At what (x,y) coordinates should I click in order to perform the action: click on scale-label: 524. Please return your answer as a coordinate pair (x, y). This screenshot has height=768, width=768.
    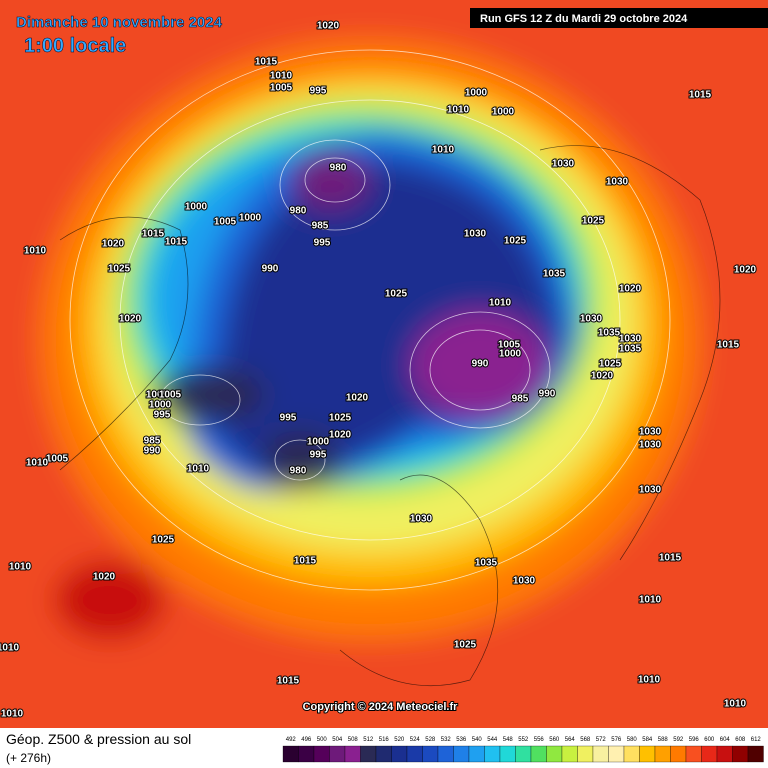
    Looking at the image, I should click on (415, 740).